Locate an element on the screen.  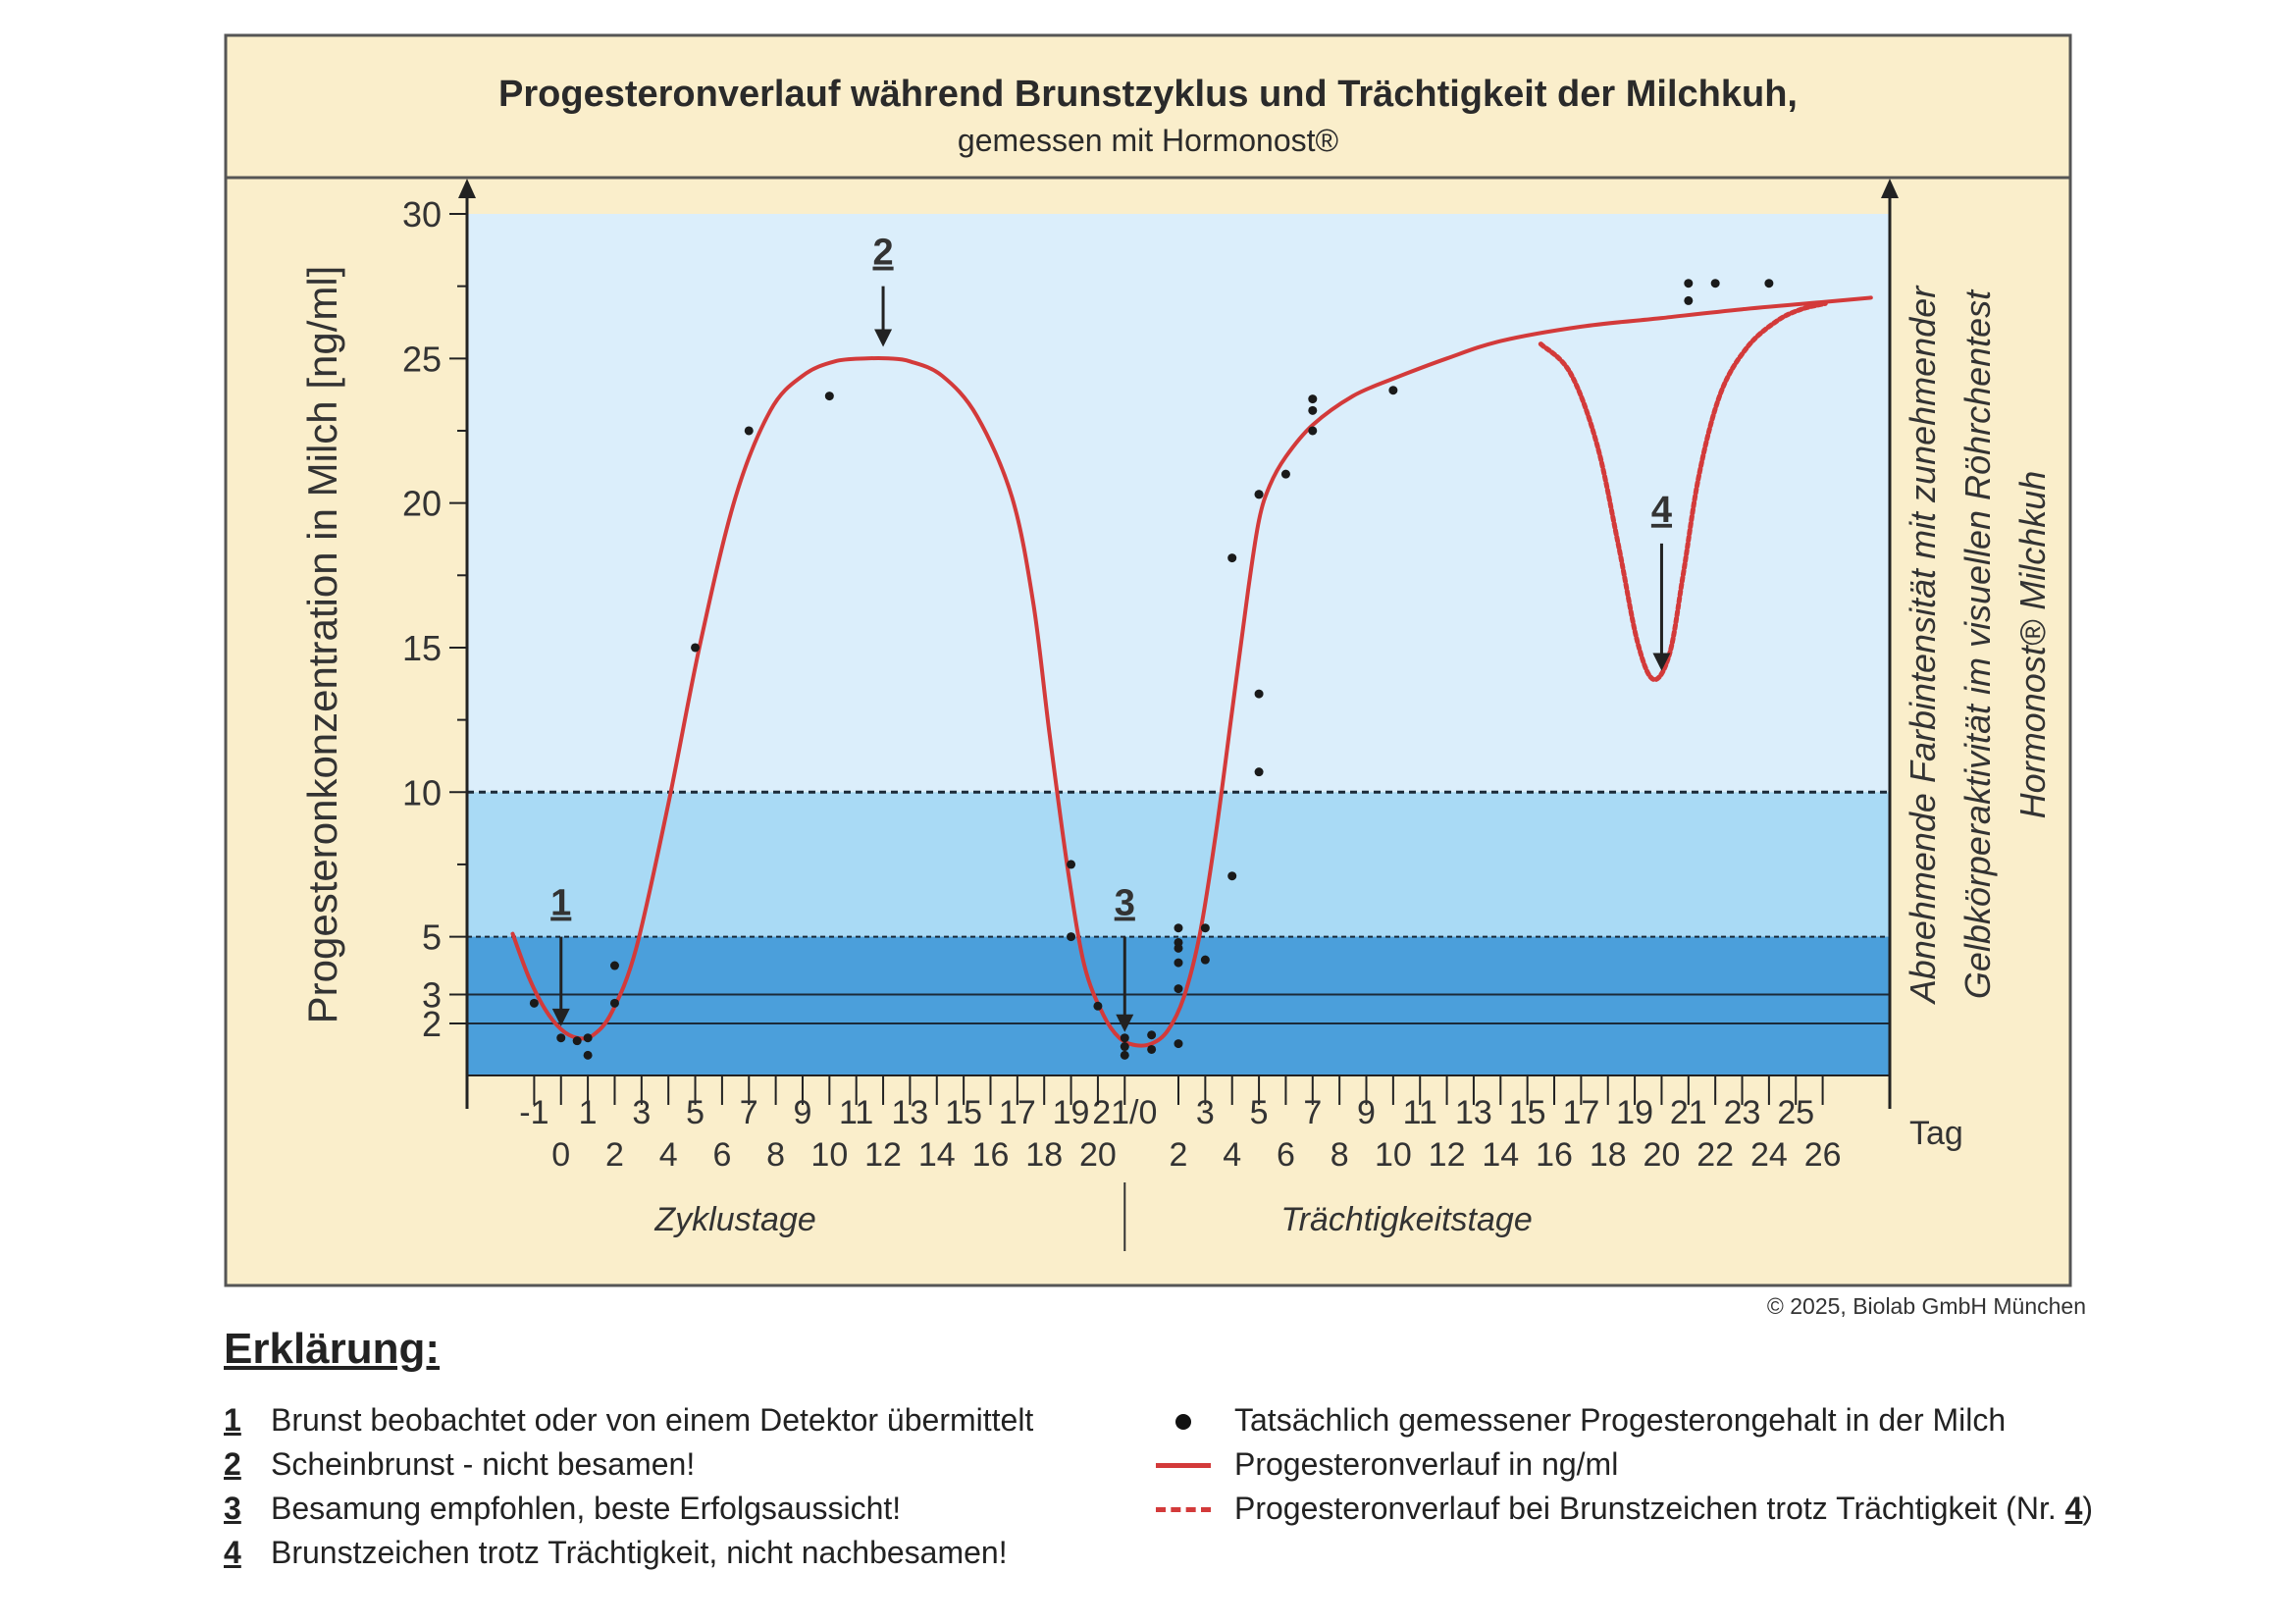
x-tick-label: 8 is located at coordinates (775, 1155).